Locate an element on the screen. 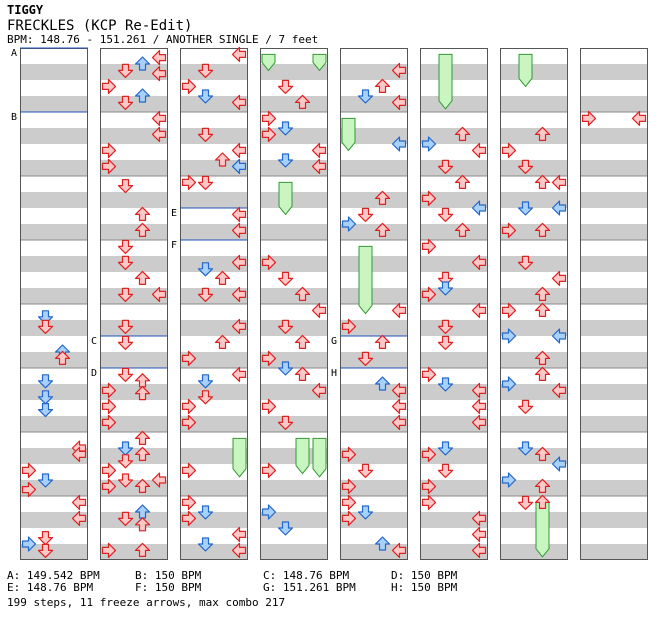 This screenshot has height=632, width=672. bpm-legend-d: D: 150 BPM is located at coordinates (424, 575).